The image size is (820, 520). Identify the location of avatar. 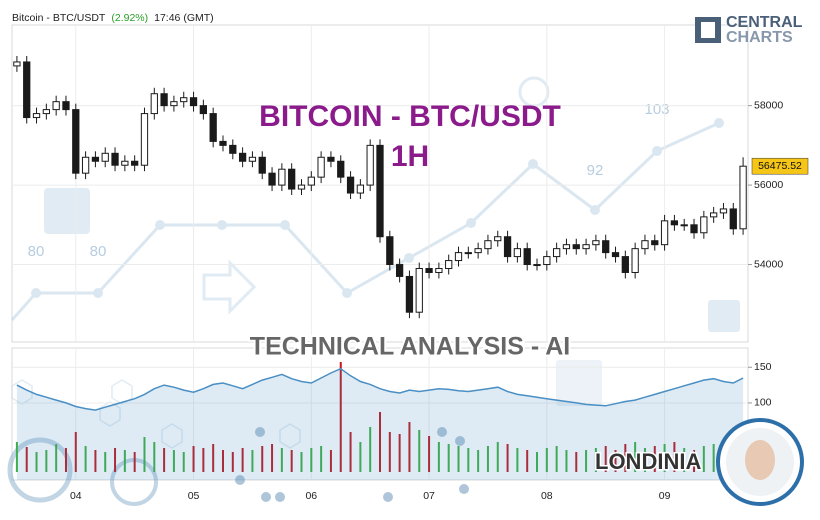
(760, 462).